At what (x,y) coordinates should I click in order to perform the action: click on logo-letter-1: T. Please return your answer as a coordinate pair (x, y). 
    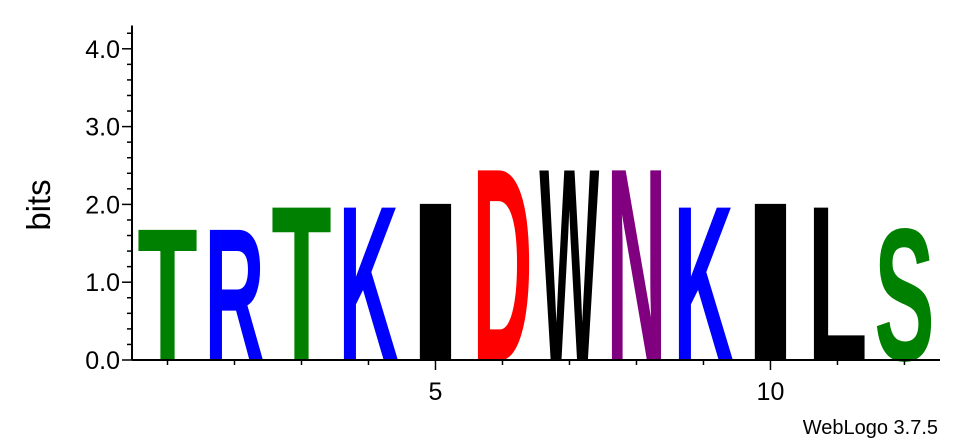
    Looking at the image, I should click on (167, 294).